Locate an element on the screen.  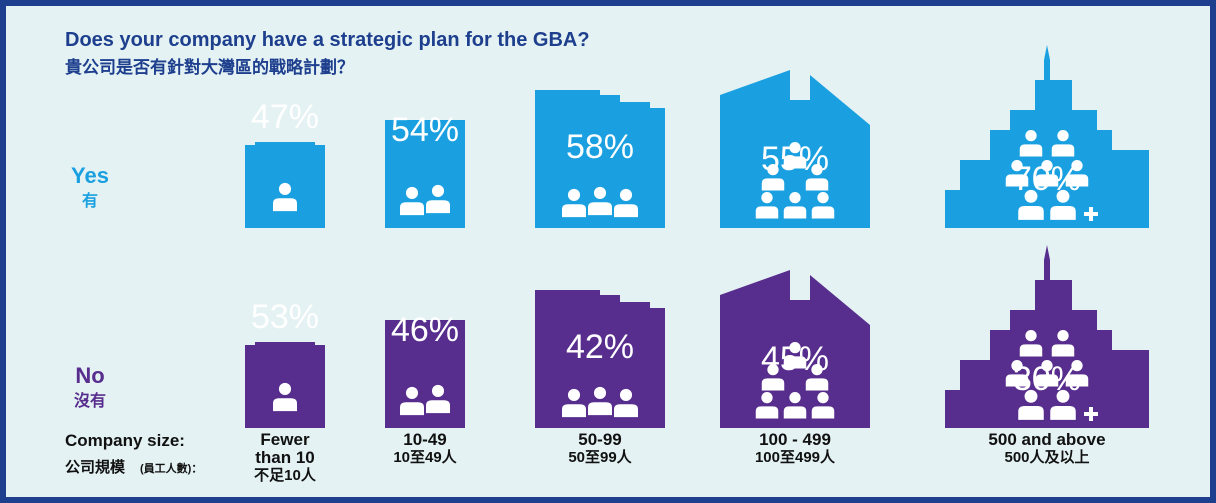
value-label: 30% is located at coordinates (1047, 379).